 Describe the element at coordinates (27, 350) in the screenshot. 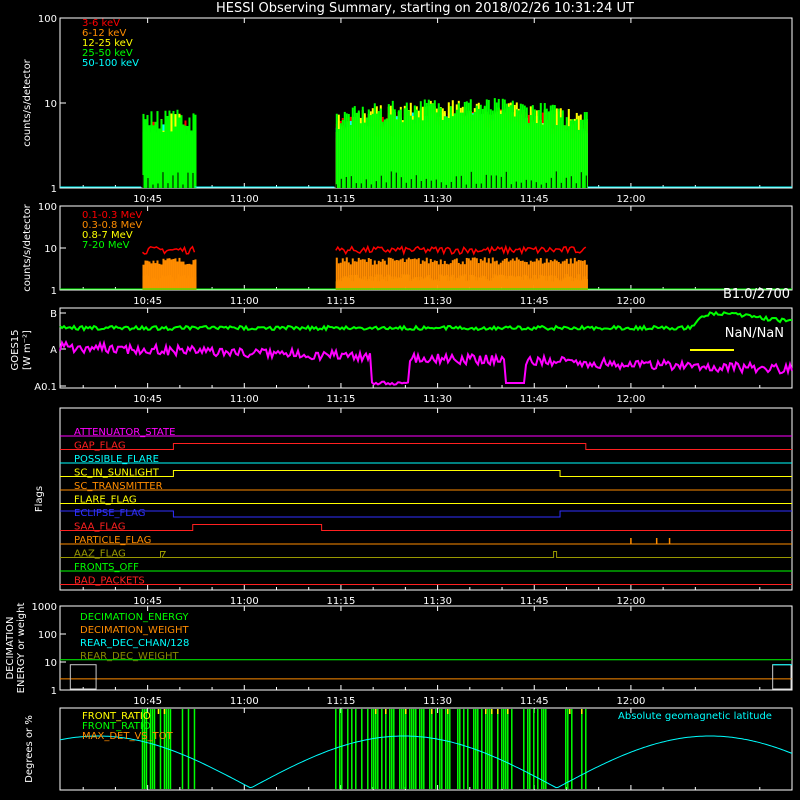

I see `y-axis-unit: [W m⁻²]` at that location.